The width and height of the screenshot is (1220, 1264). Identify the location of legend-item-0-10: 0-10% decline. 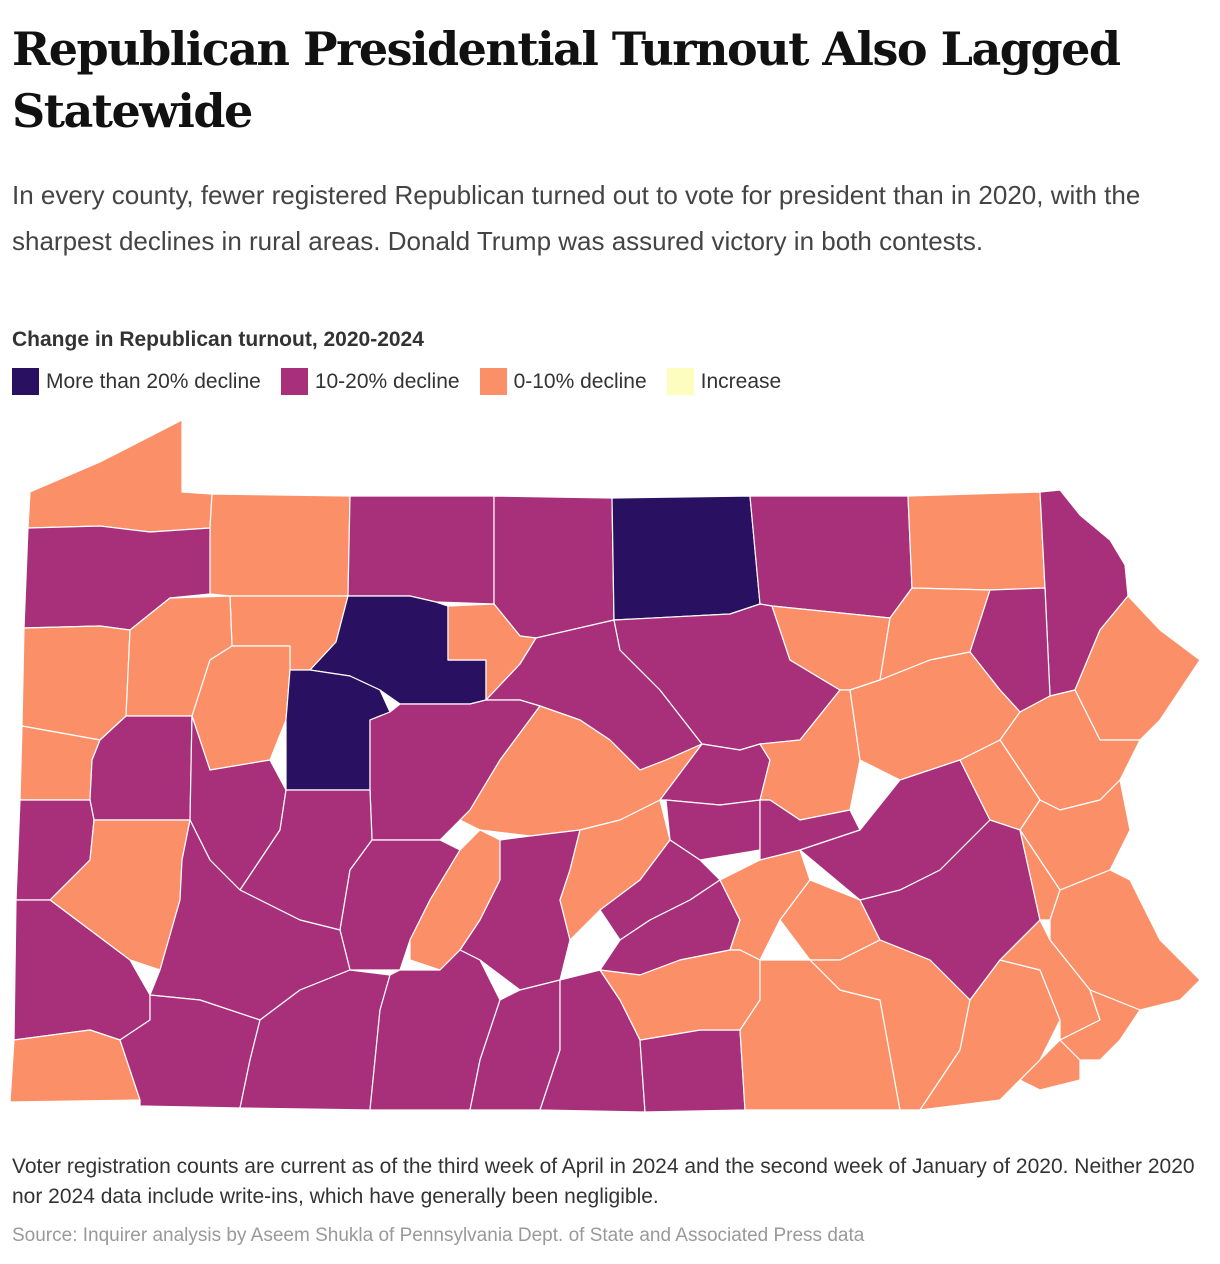
(563, 381).